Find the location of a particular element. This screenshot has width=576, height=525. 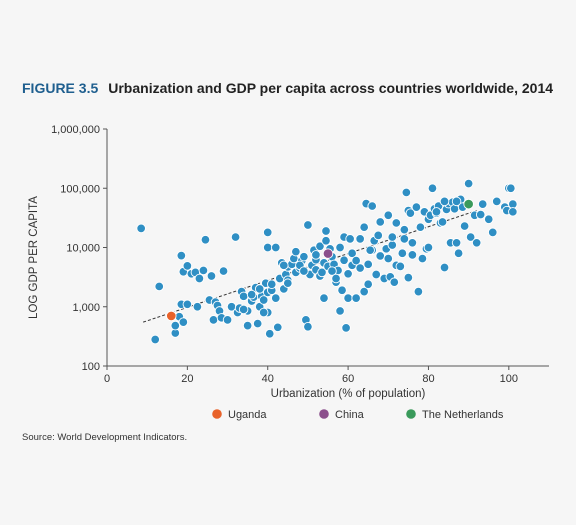

legend-label-china: China is located at coordinates (350, 415).